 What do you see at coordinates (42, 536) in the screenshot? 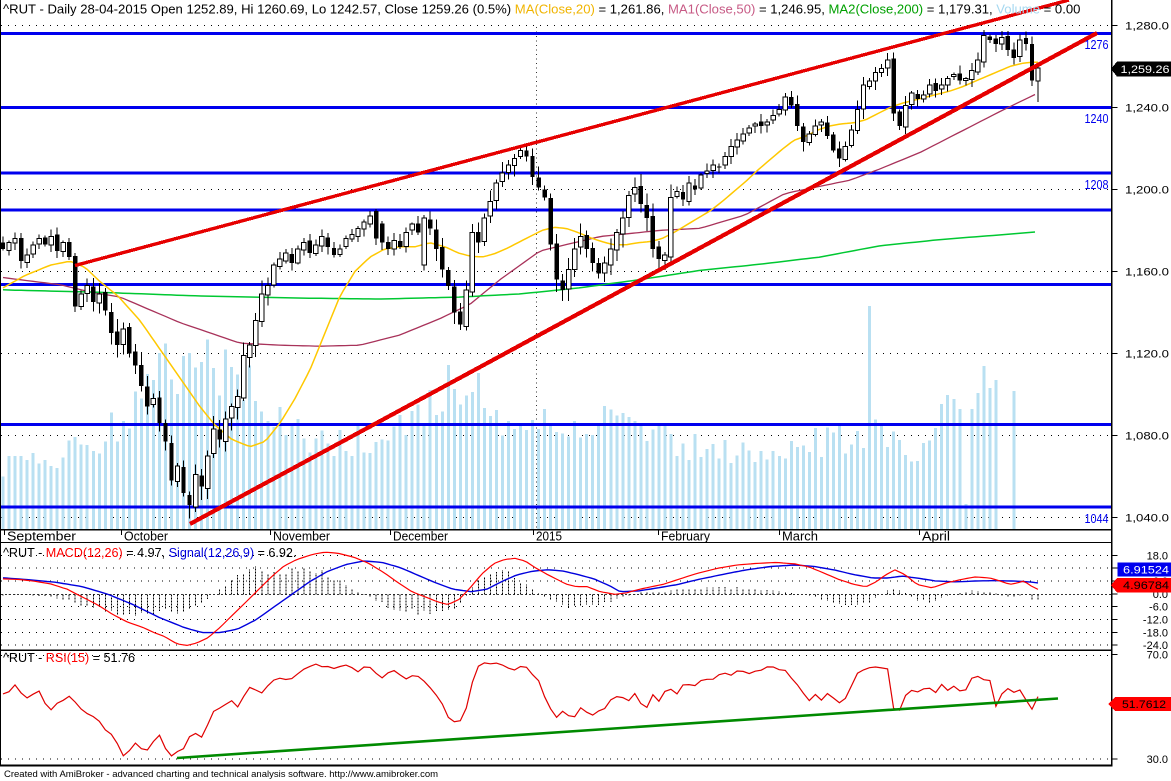
I see `svg-text: September` at bounding box center [42, 536].